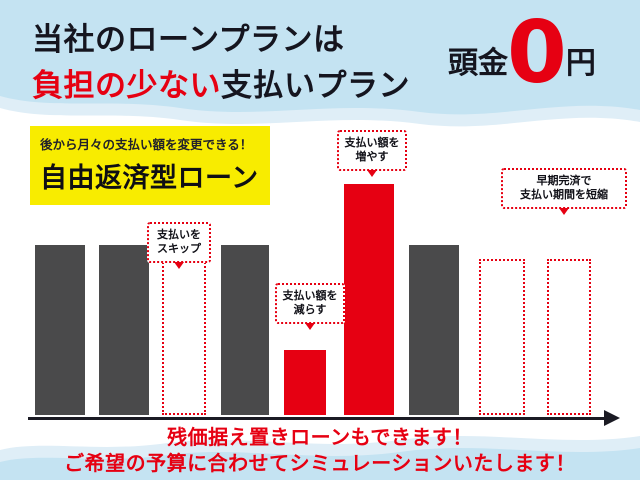 The height and width of the screenshot is (480, 640). I want to click on annotation-line: 支払い期間を短縮, so click(564, 195).